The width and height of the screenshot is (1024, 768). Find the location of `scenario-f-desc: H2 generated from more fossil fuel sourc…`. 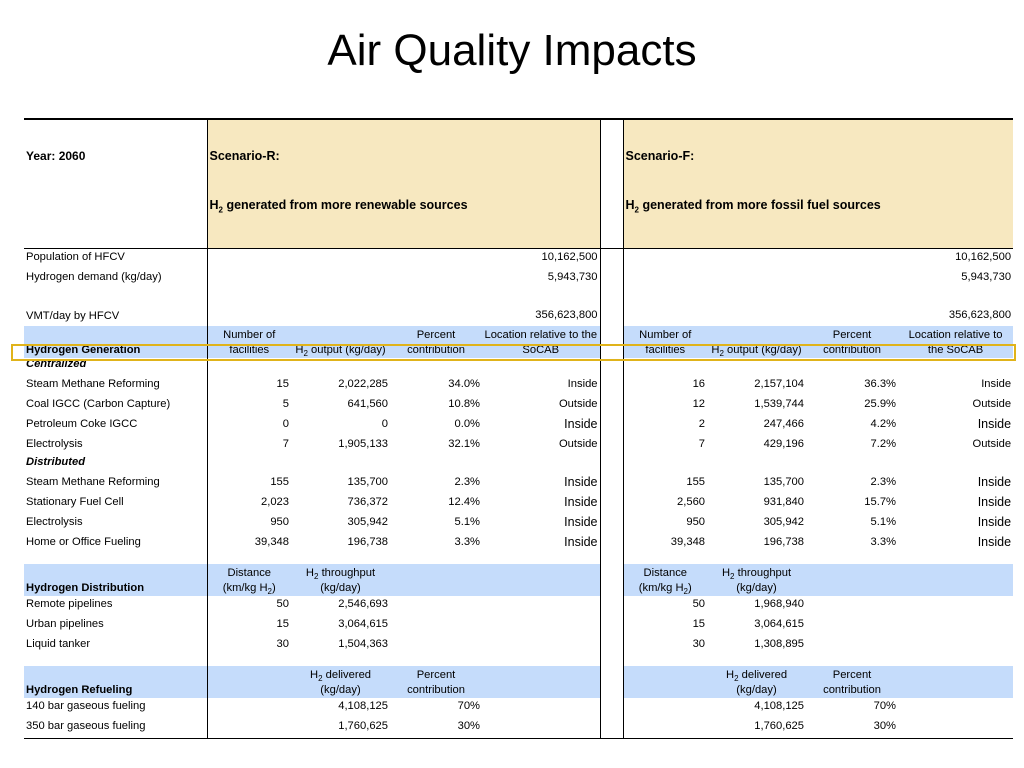

scenario-f-desc: H2 generated from more fossil fuel sourc… is located at coordinates (753, 206).